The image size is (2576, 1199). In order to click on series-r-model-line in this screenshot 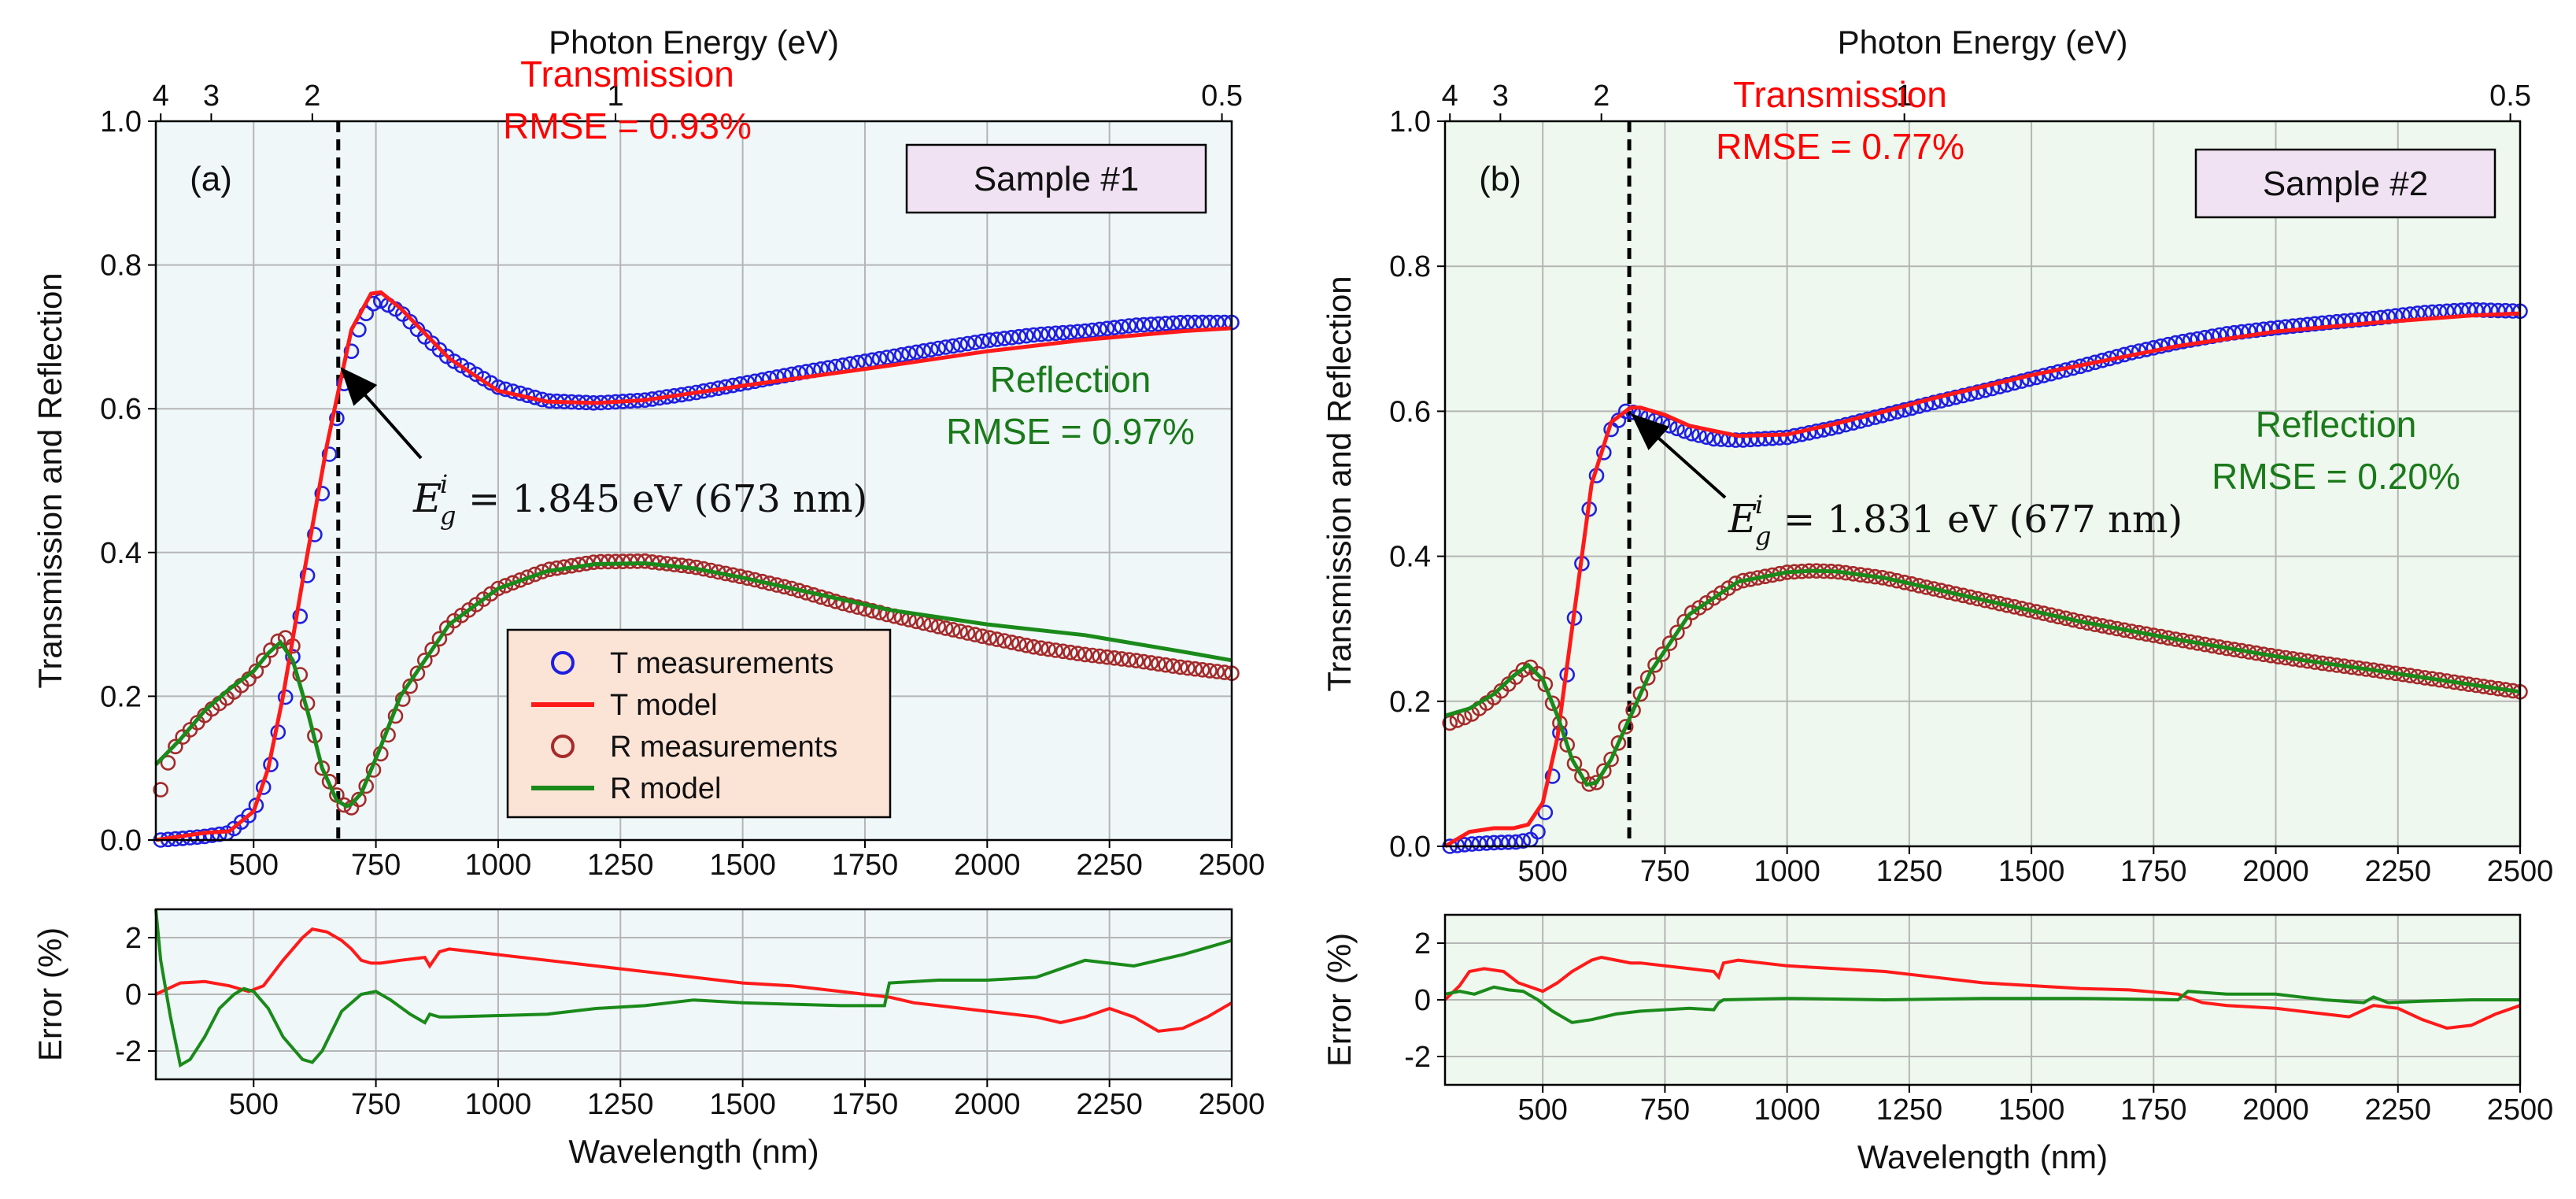, I will do `click(693, 685)`.